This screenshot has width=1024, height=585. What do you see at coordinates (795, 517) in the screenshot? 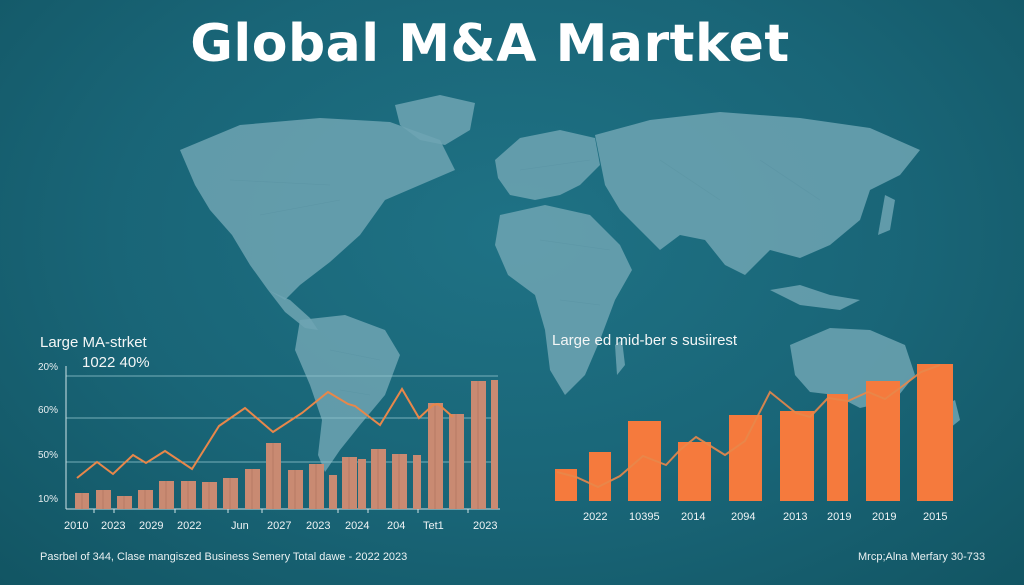
I see `x-tick-label: 2013` at bounding box center [795, 517].